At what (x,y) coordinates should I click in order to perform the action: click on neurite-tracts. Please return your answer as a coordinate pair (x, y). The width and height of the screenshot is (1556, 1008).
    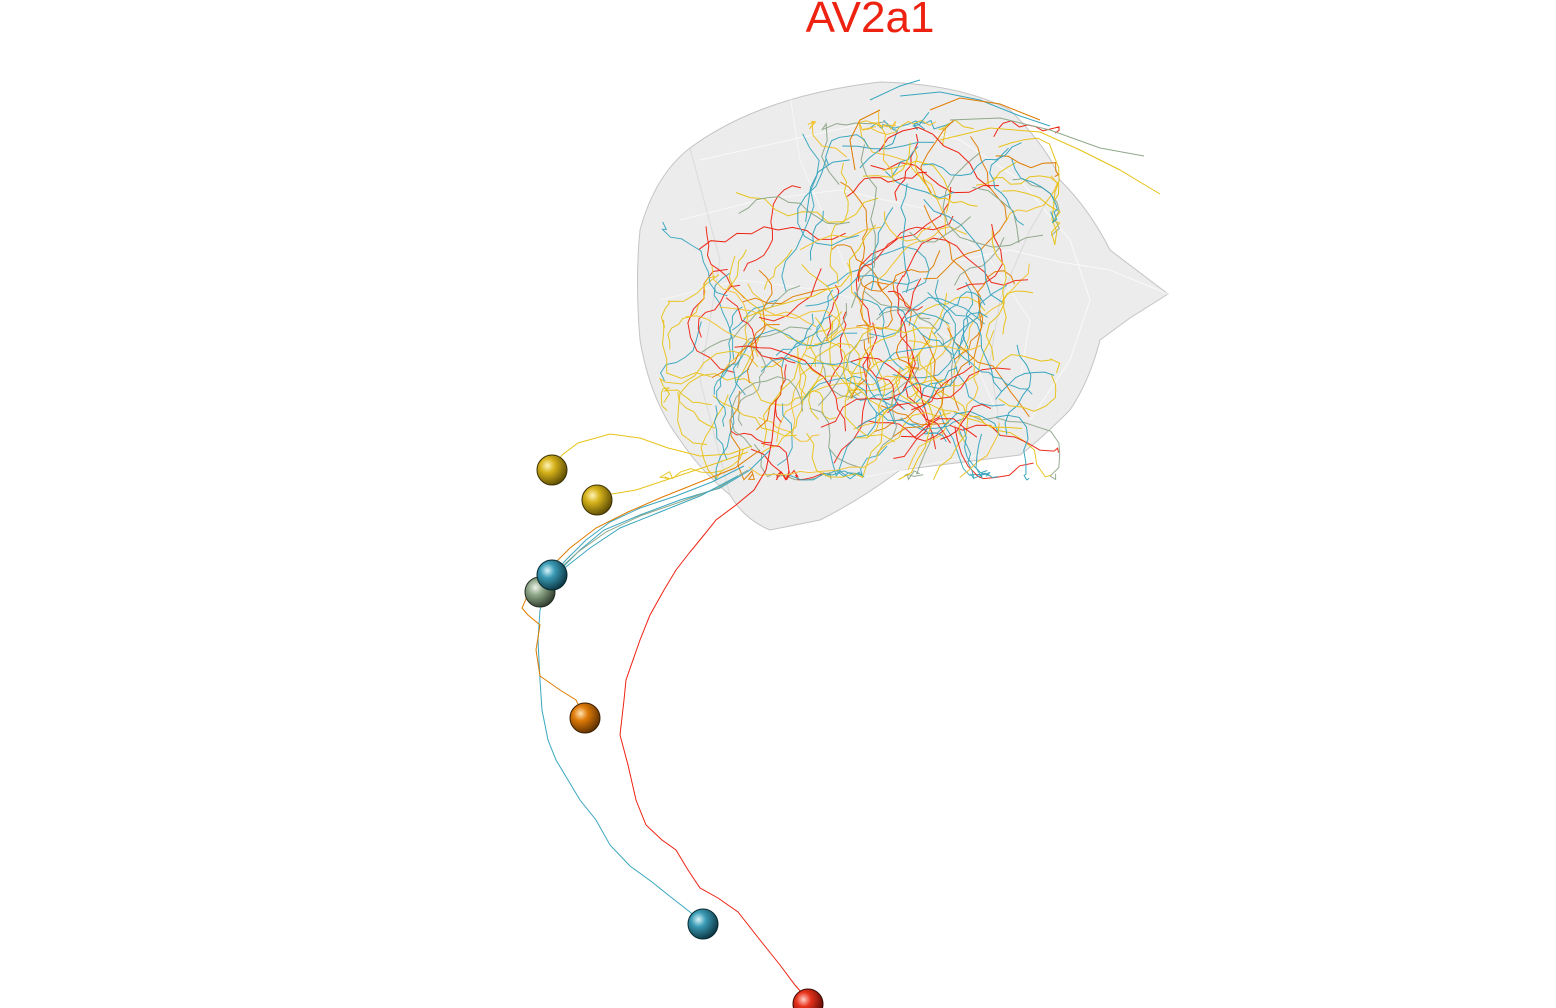
    Looking at the image, I should click on (665, 700).